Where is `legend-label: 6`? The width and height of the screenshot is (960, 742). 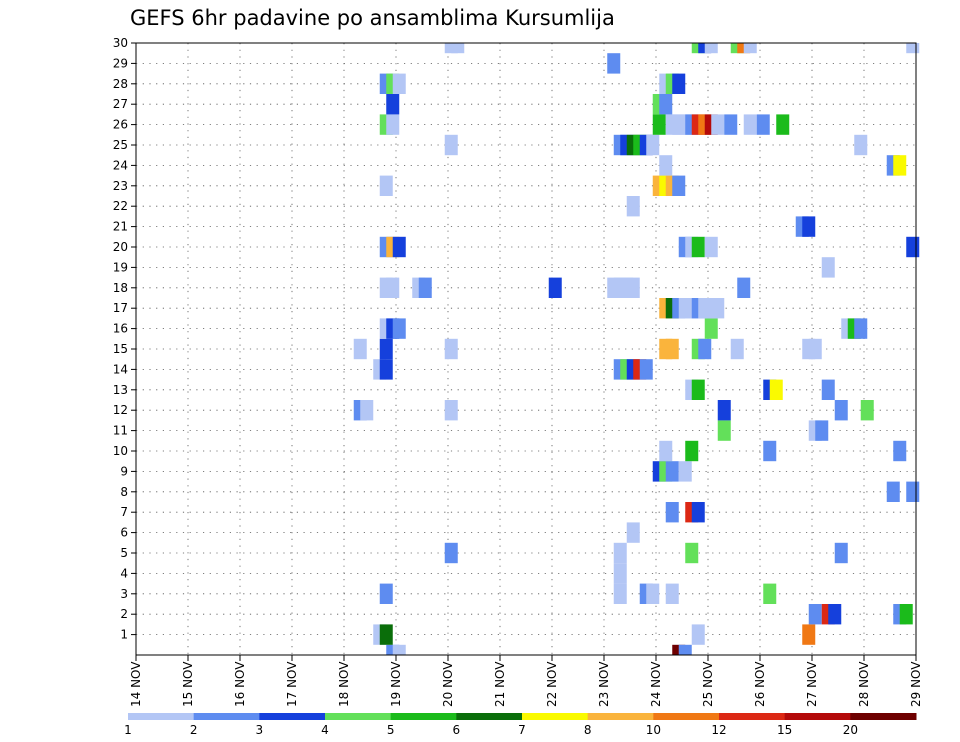 legend-label: 6 is located at coordinates (457, 730).